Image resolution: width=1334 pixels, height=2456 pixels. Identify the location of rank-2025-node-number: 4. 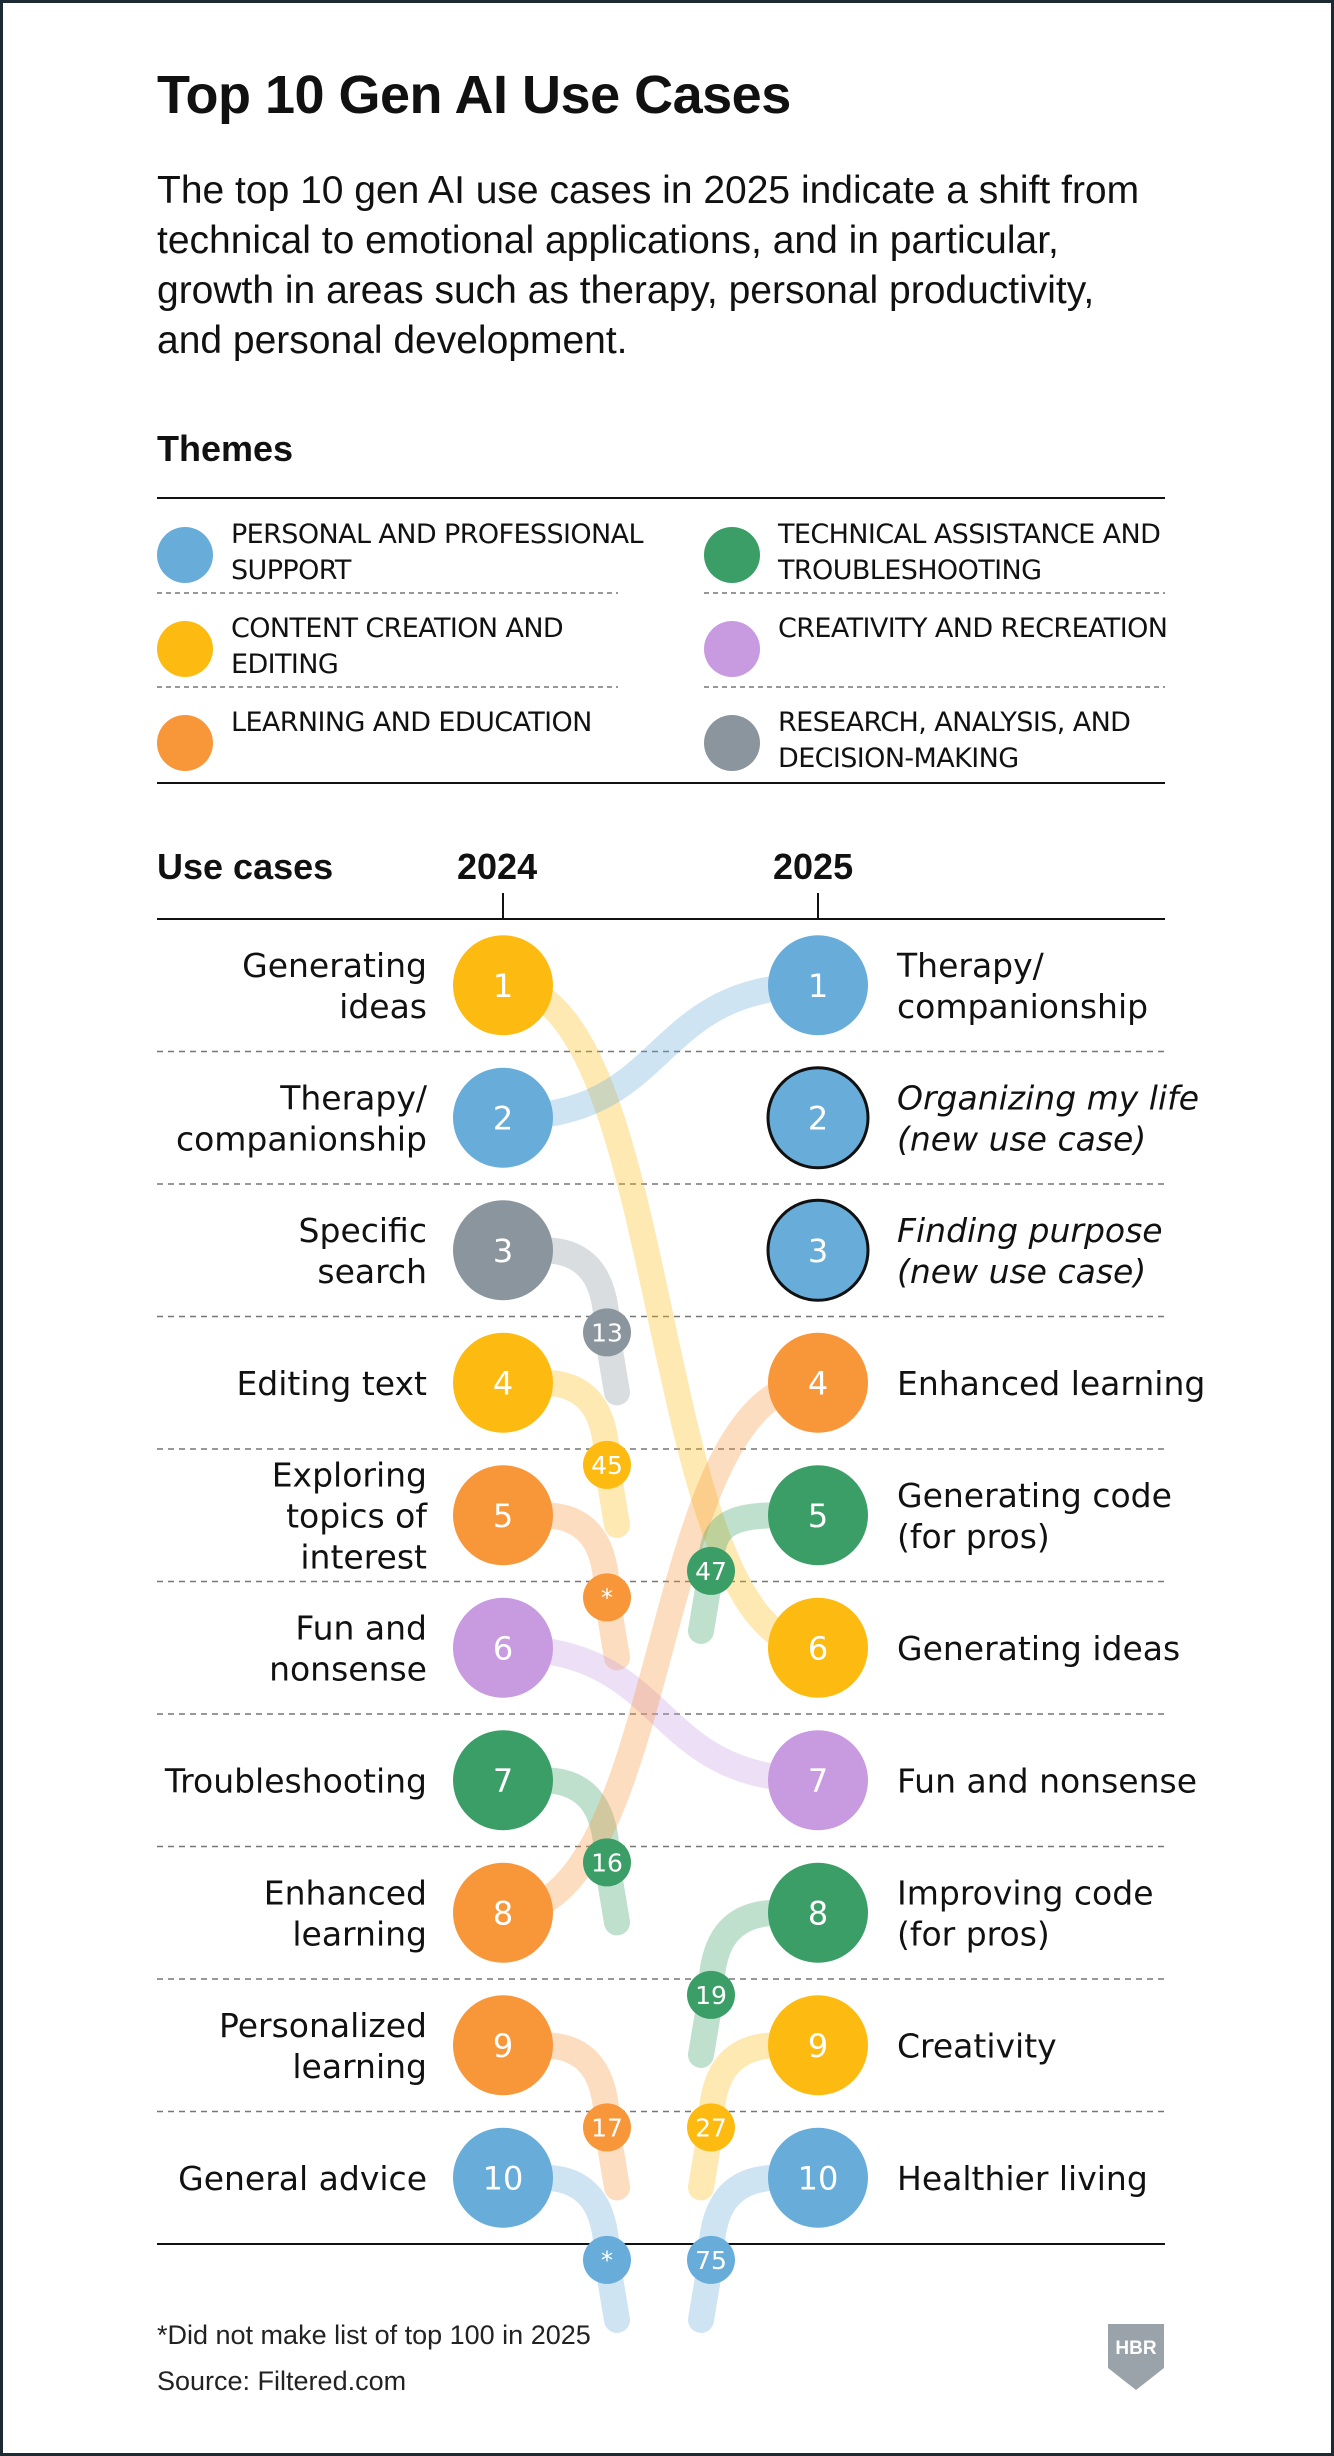
(818, 1383).